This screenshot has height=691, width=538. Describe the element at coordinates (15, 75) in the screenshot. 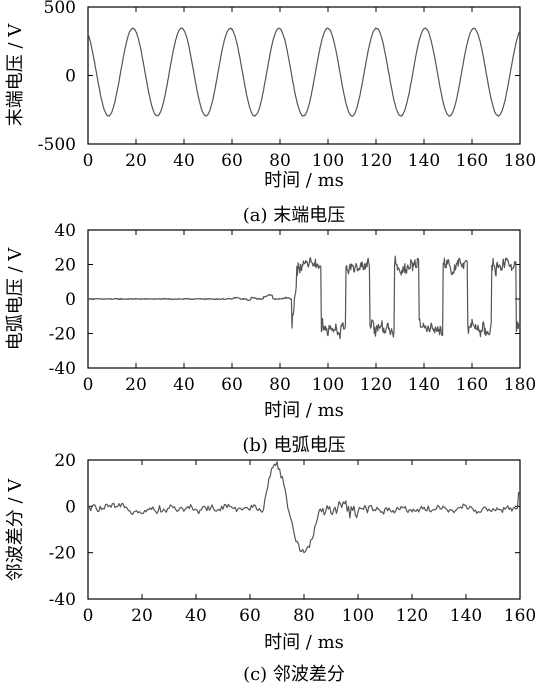

I see `y-axis-title: 末端电压 / V` at that location.